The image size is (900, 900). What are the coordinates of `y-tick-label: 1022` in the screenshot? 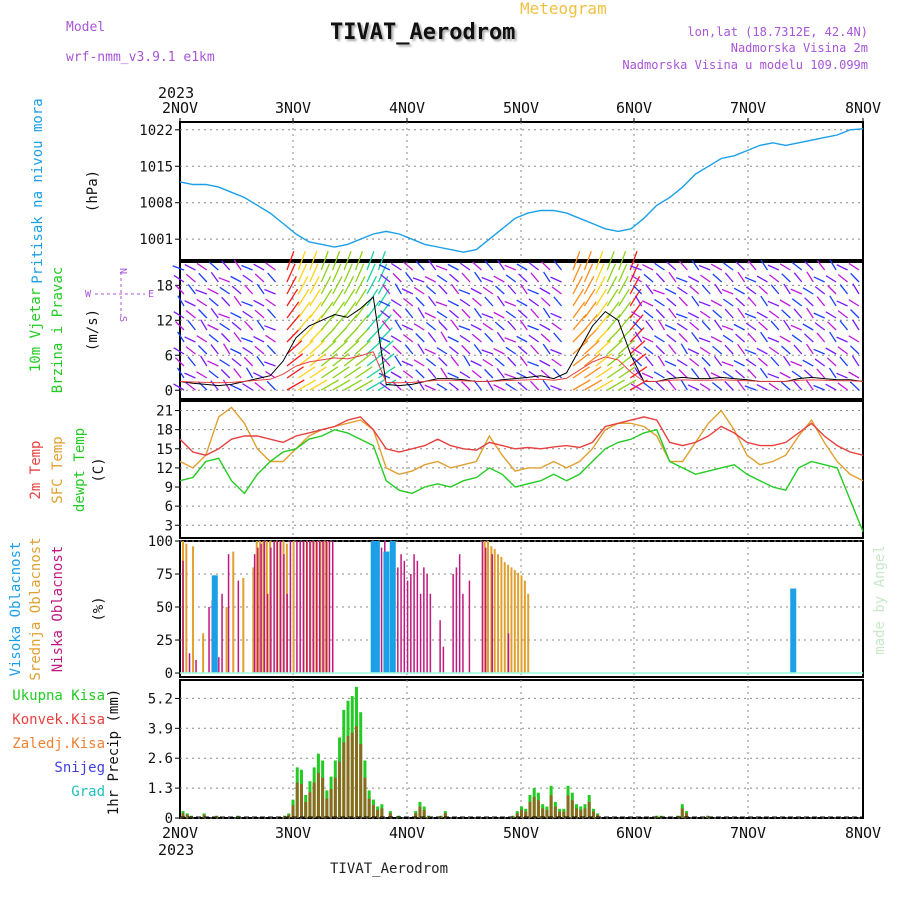 It's located at (156, 131).